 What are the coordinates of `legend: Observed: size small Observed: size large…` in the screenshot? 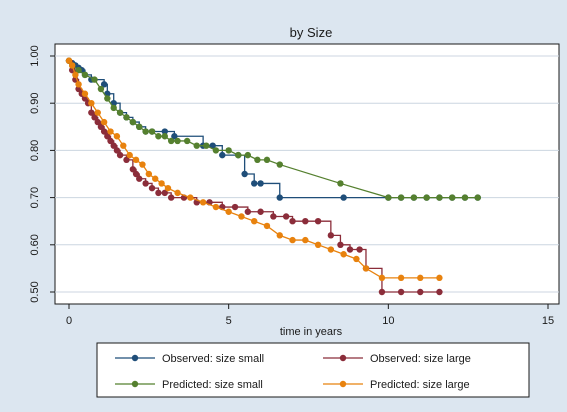 It's located at (313, 370).